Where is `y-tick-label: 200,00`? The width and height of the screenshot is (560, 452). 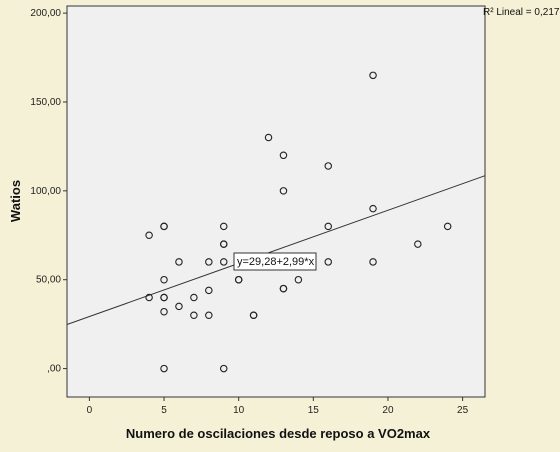
y-tick-label: 200,00 is located at coordinates (45, 13).